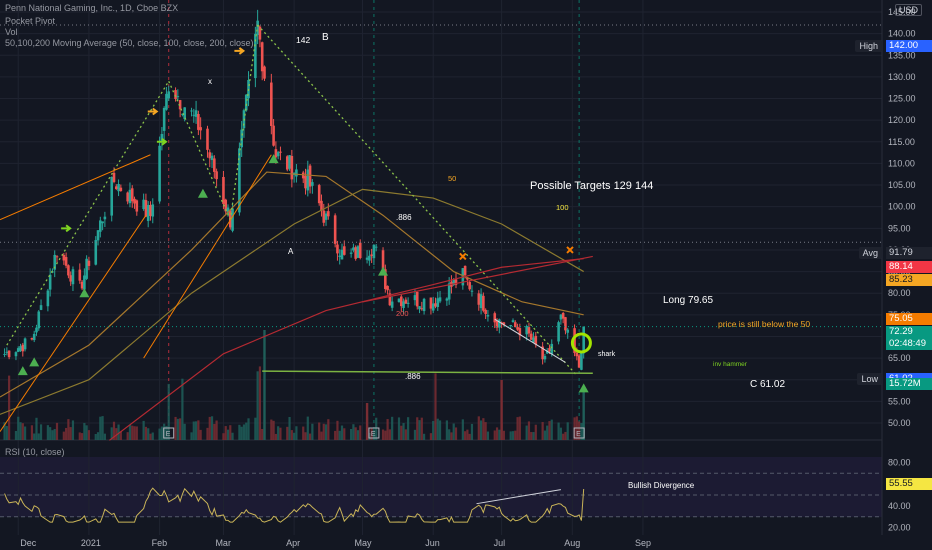 This screenshot has width=932, height=550. Describe the element at coordinates (30, 21) in the screenshot. I see `indicator-pocket-pivot: Pocket Pivot` at that location.